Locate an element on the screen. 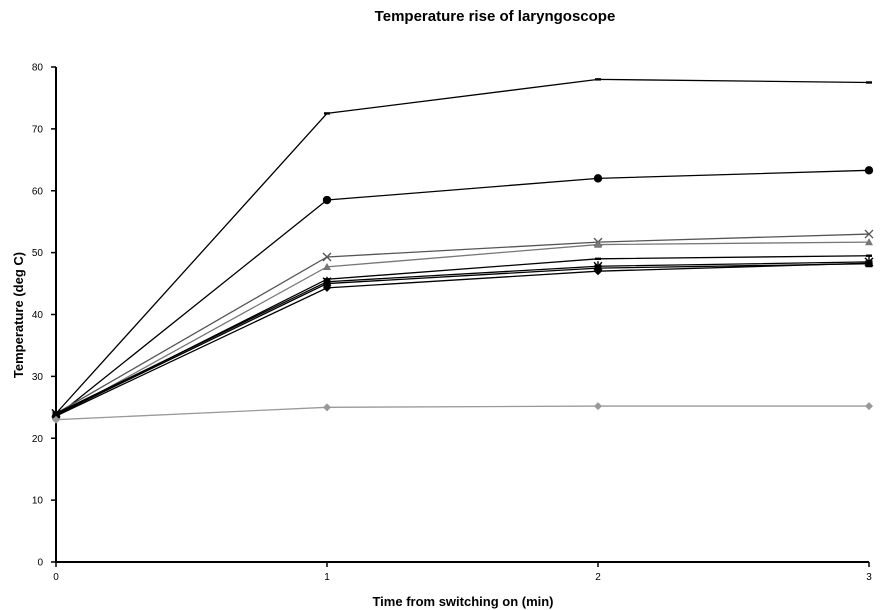  x-tick-label: 2 is located at coordinates (598, 577).